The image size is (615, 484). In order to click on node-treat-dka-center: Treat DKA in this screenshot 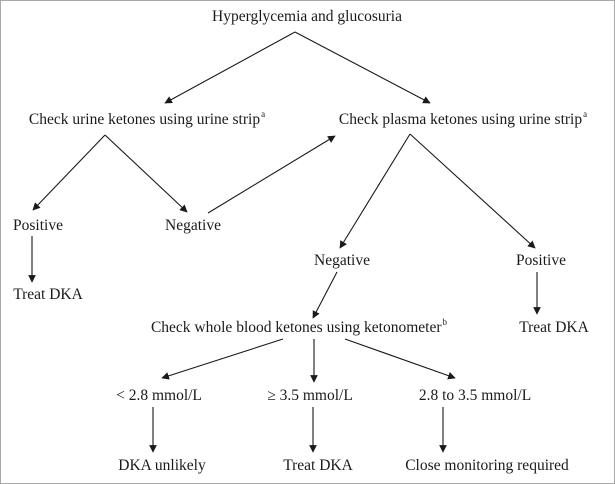, I will do `click(318, 466)`.